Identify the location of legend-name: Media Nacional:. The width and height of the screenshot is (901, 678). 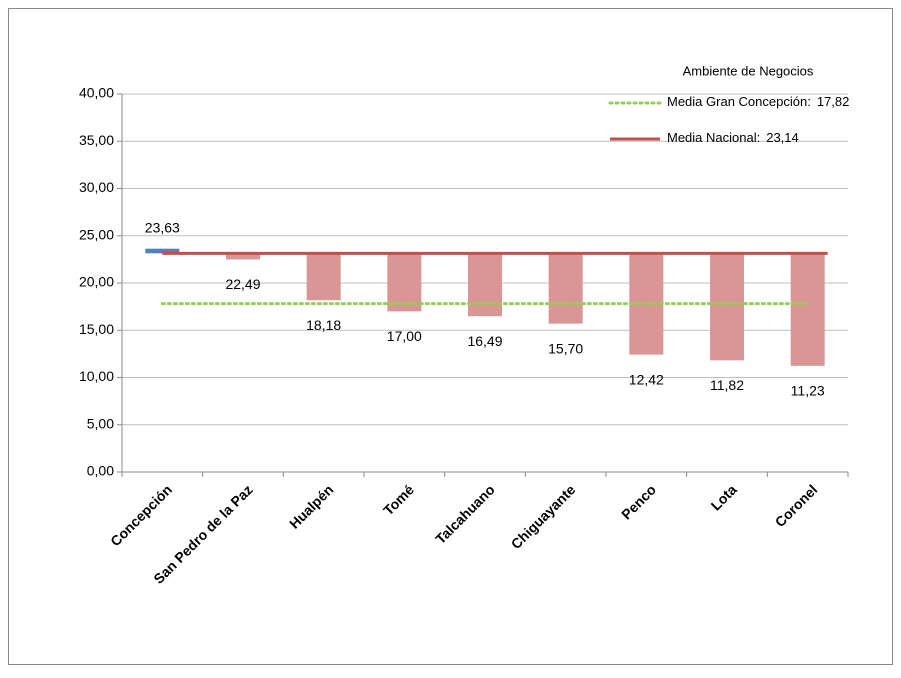
(713, 137).